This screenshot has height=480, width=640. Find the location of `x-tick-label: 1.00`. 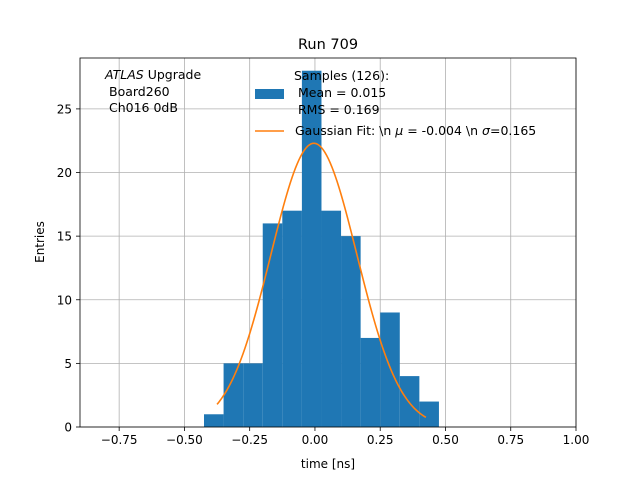

x-tick-label: 1.00 is located at coordinates (576, 440).